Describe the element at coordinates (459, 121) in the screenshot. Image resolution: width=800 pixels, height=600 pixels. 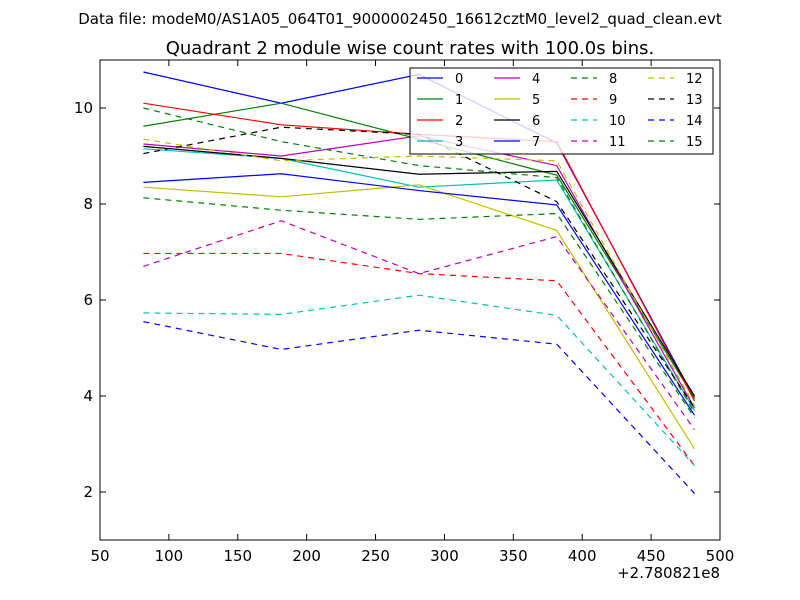
I see `legend-label-2: 2` at that location.